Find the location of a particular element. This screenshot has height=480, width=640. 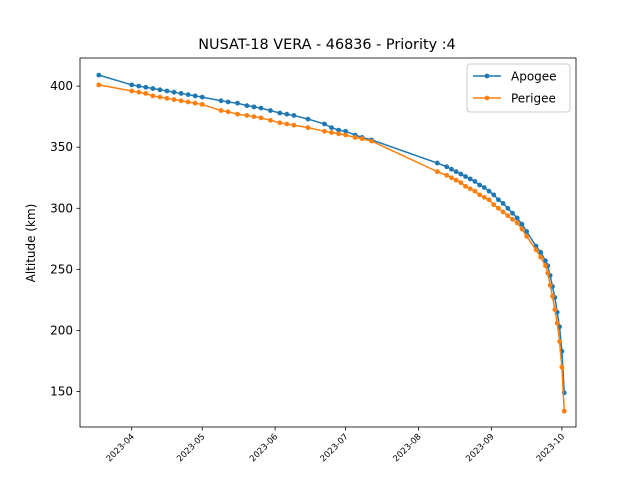

y-tick-label: 250 is located at coordinates (61, 269).